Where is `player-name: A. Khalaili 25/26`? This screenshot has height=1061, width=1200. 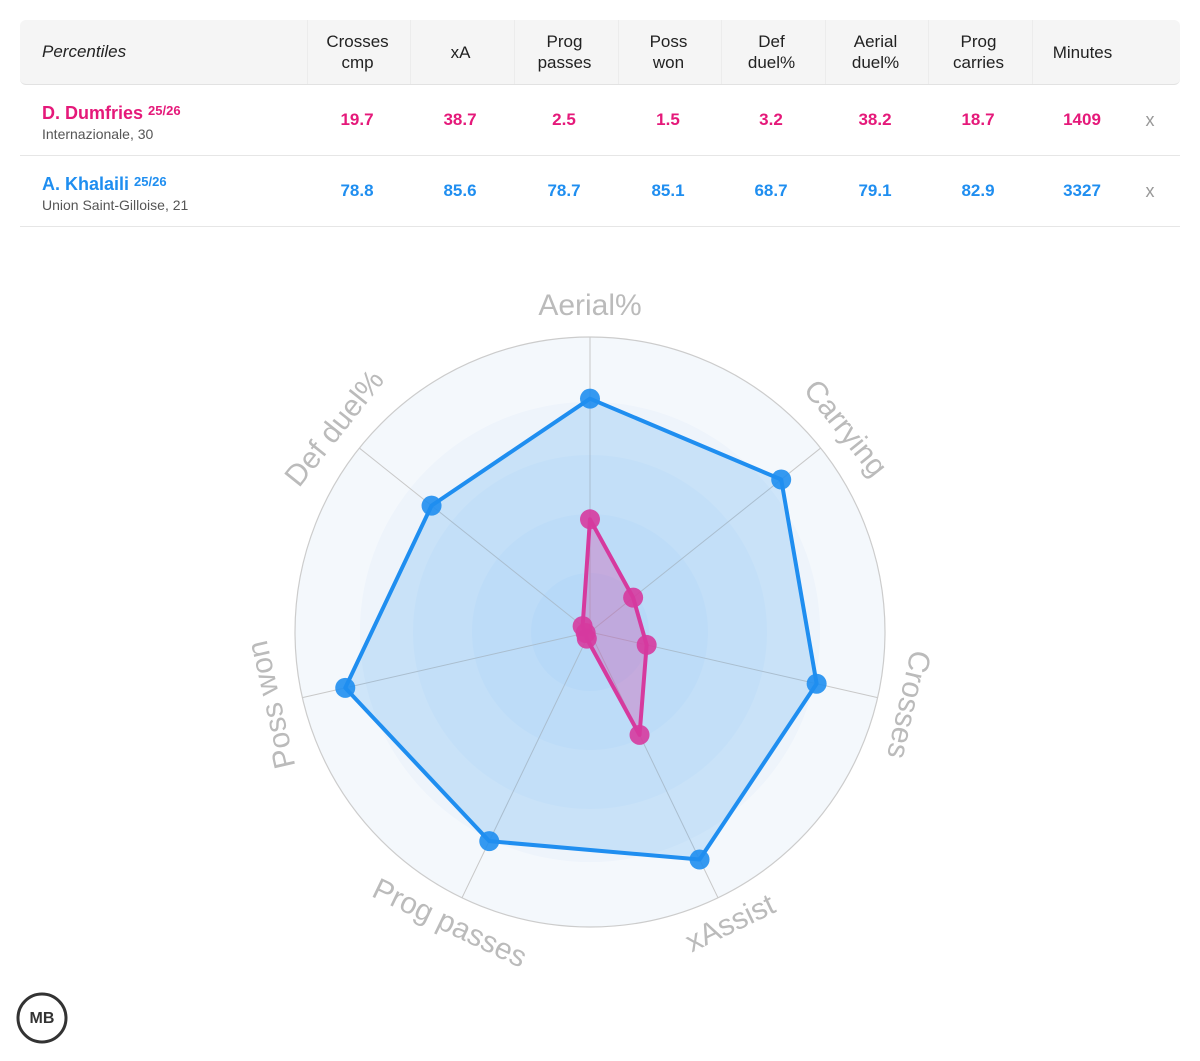 player-name: A. Khalaili 25/26 is located at coordinates (104, 184).